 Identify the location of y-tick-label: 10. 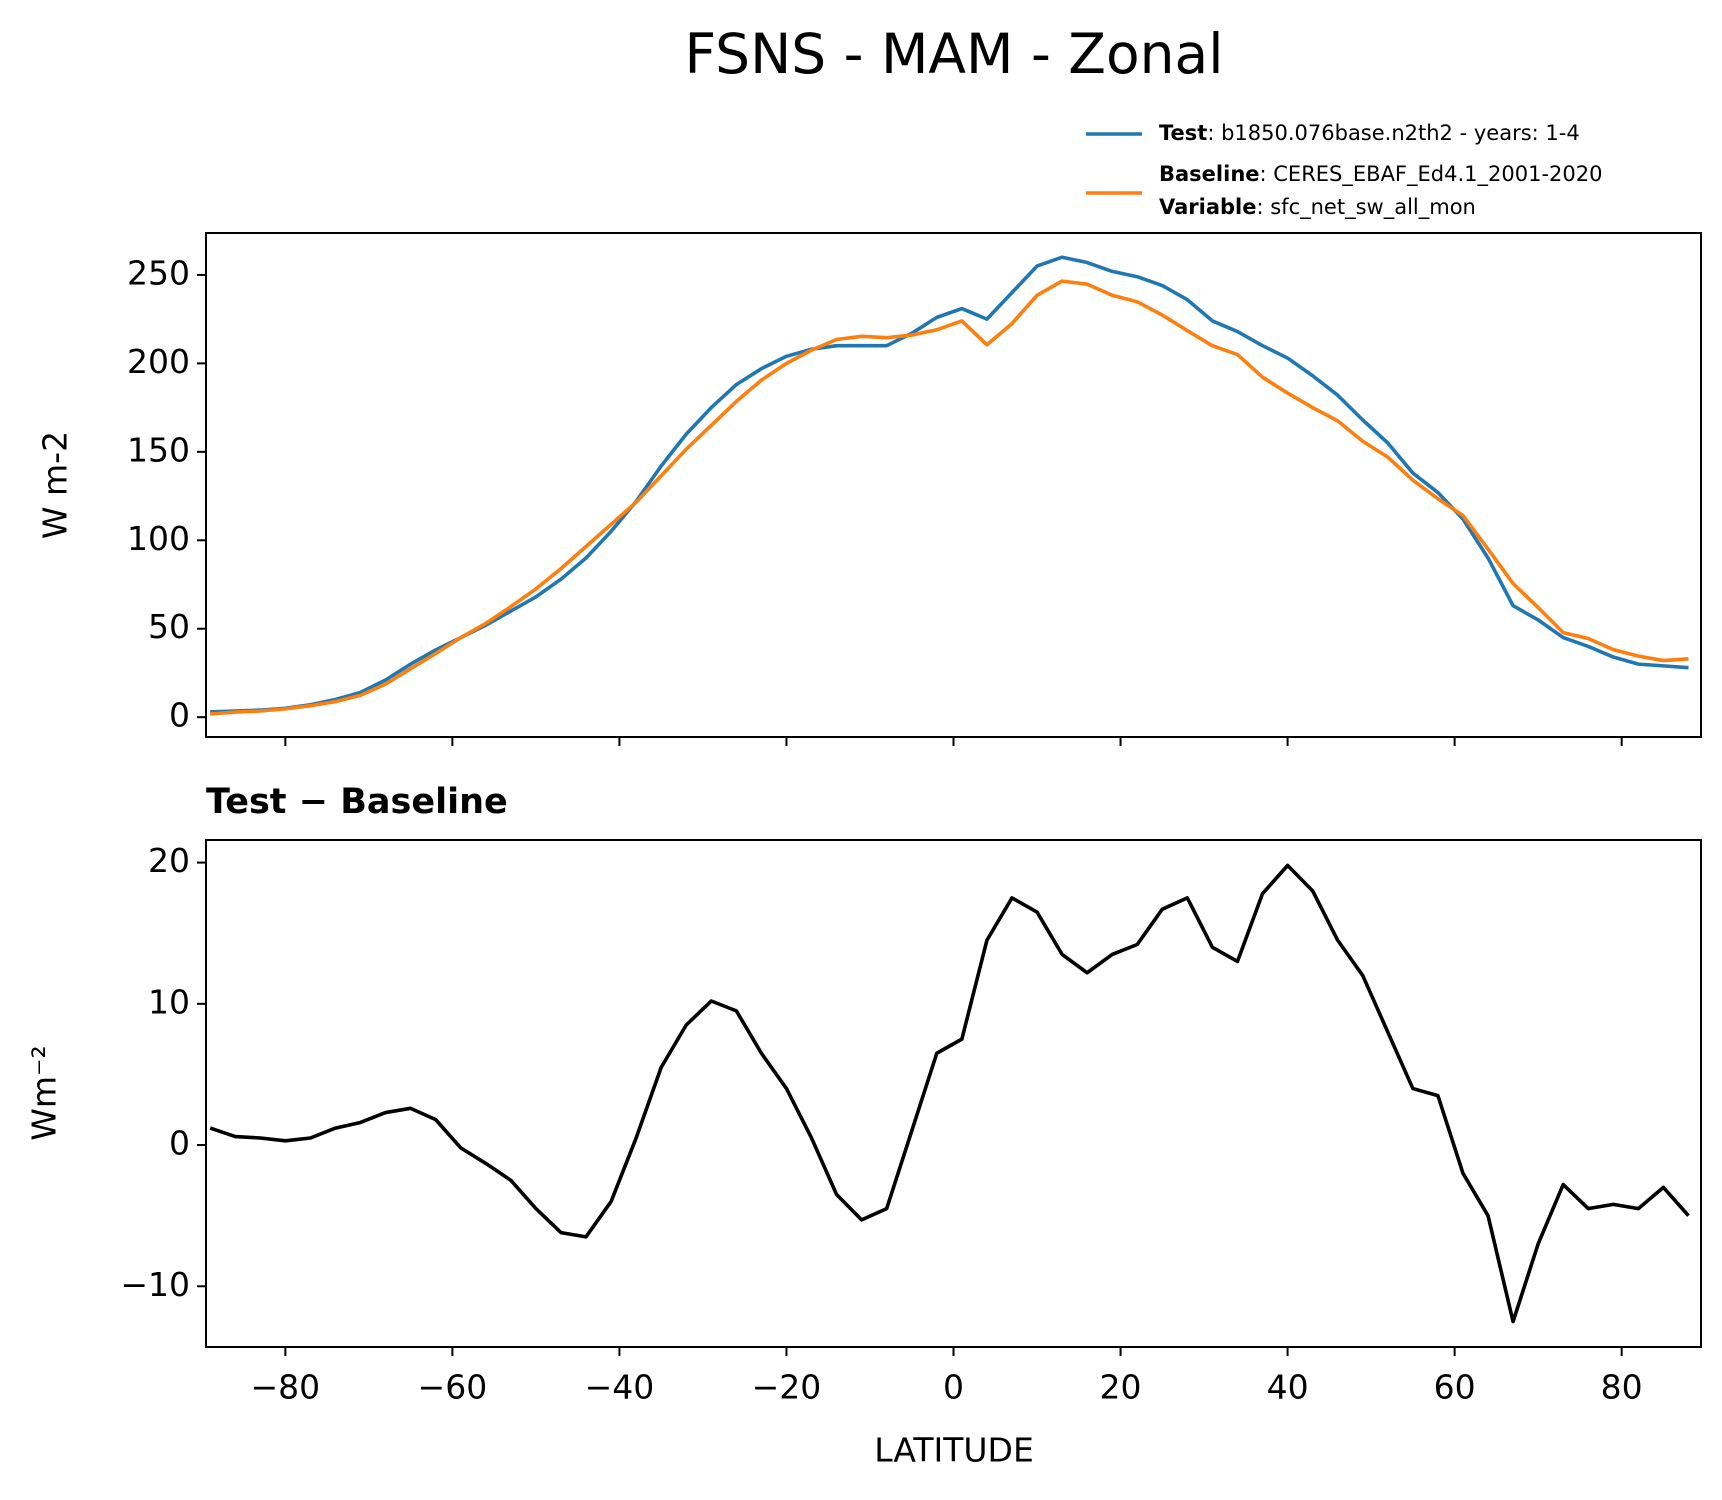
(169, 1001).